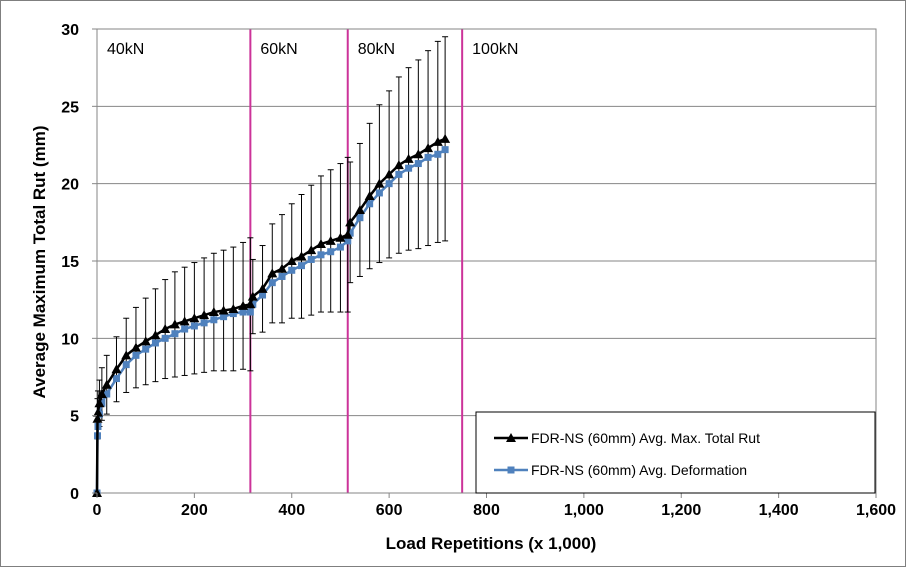  I want to click on x-tick-label: 200, so click(194, 510).